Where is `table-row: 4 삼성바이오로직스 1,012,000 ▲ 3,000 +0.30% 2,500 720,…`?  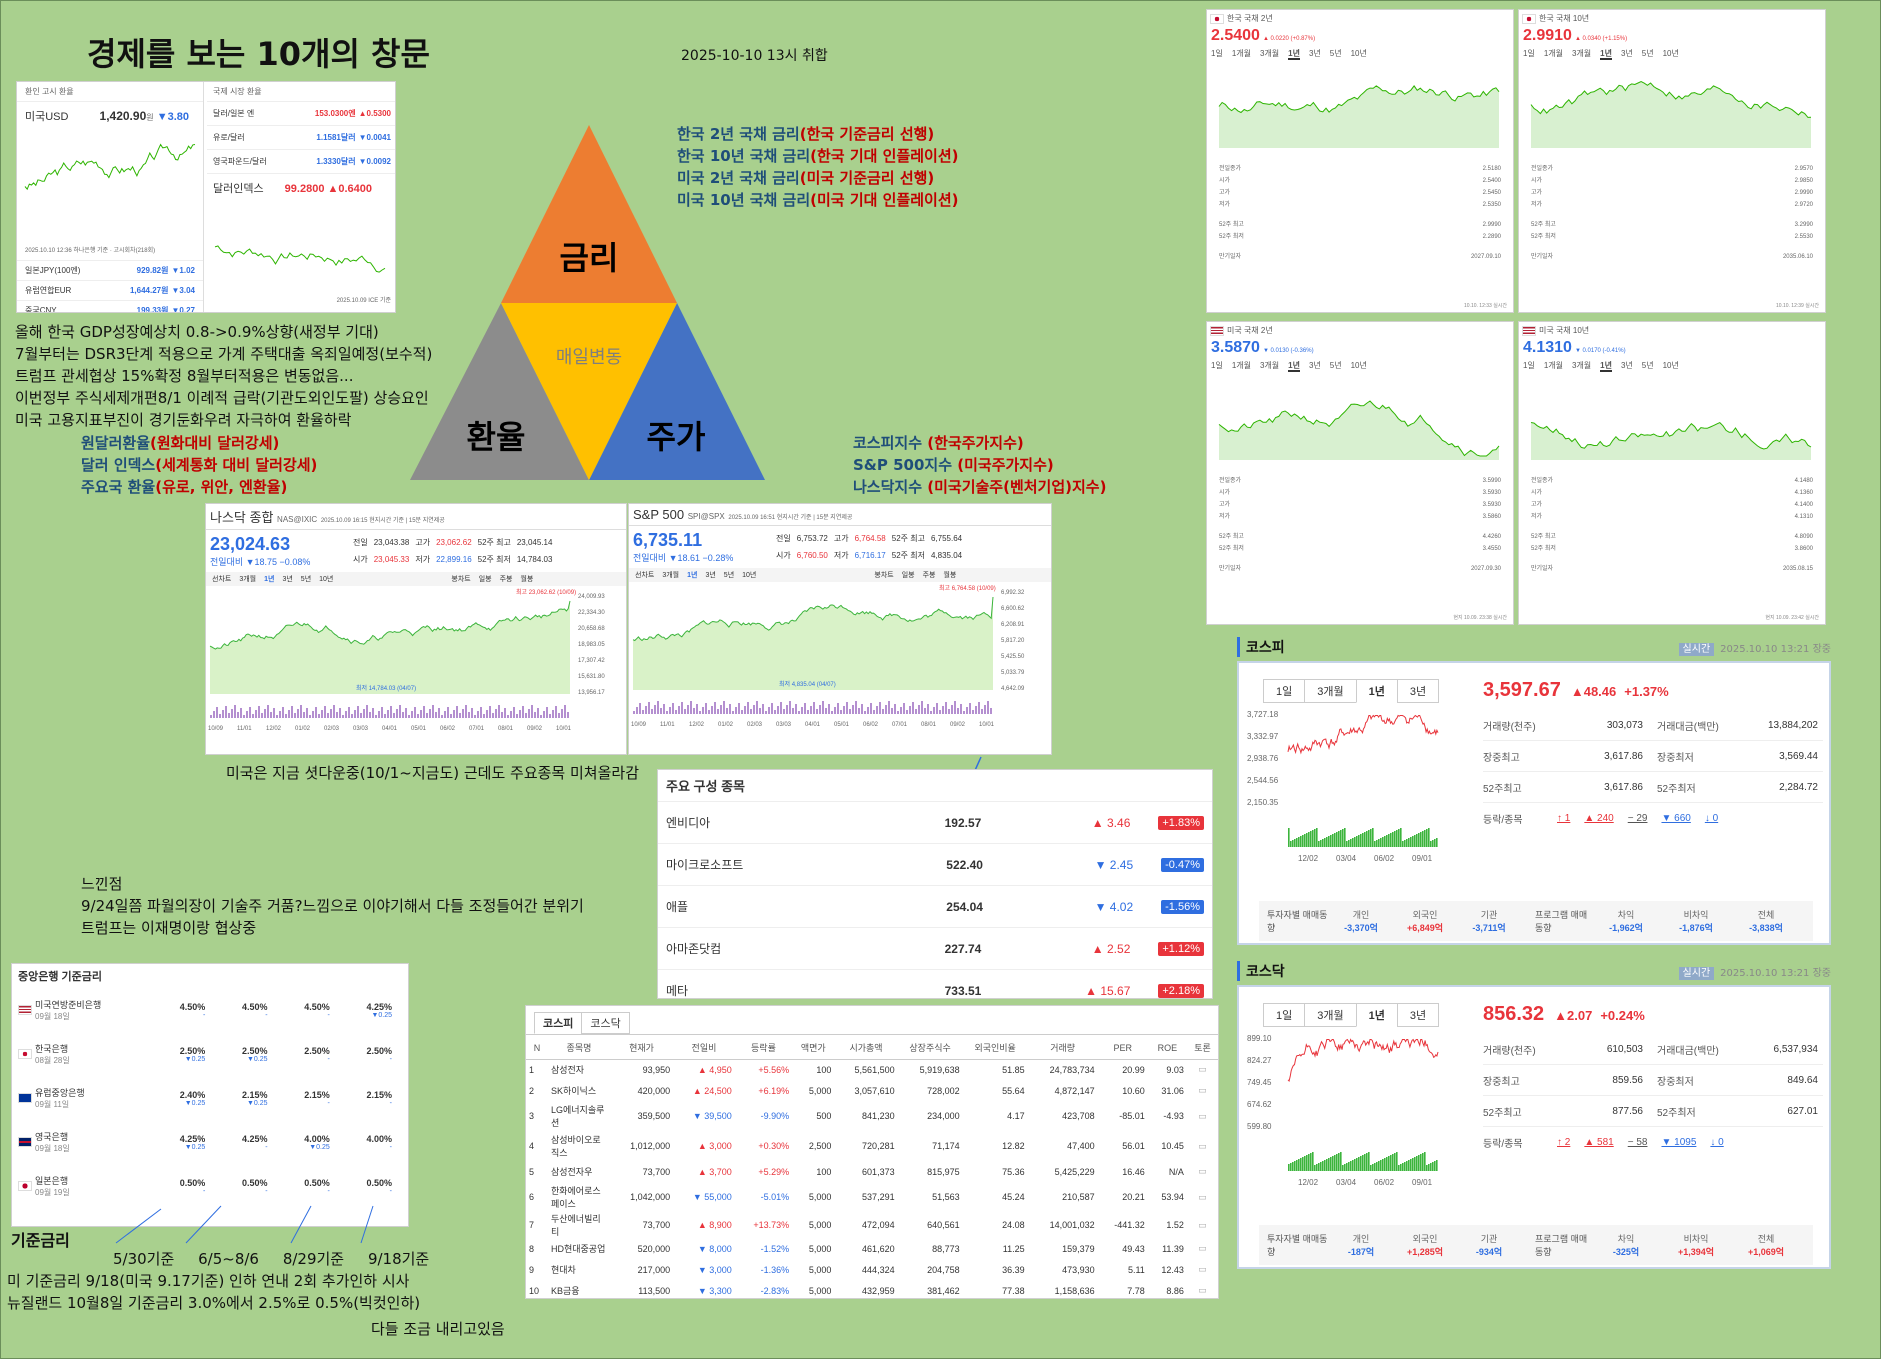
table-row: 4 삼성바이오로직스 1,012,000 ▲ 3,000 +0.30% 2,500 720,… is located at coordinates (872, 1146).